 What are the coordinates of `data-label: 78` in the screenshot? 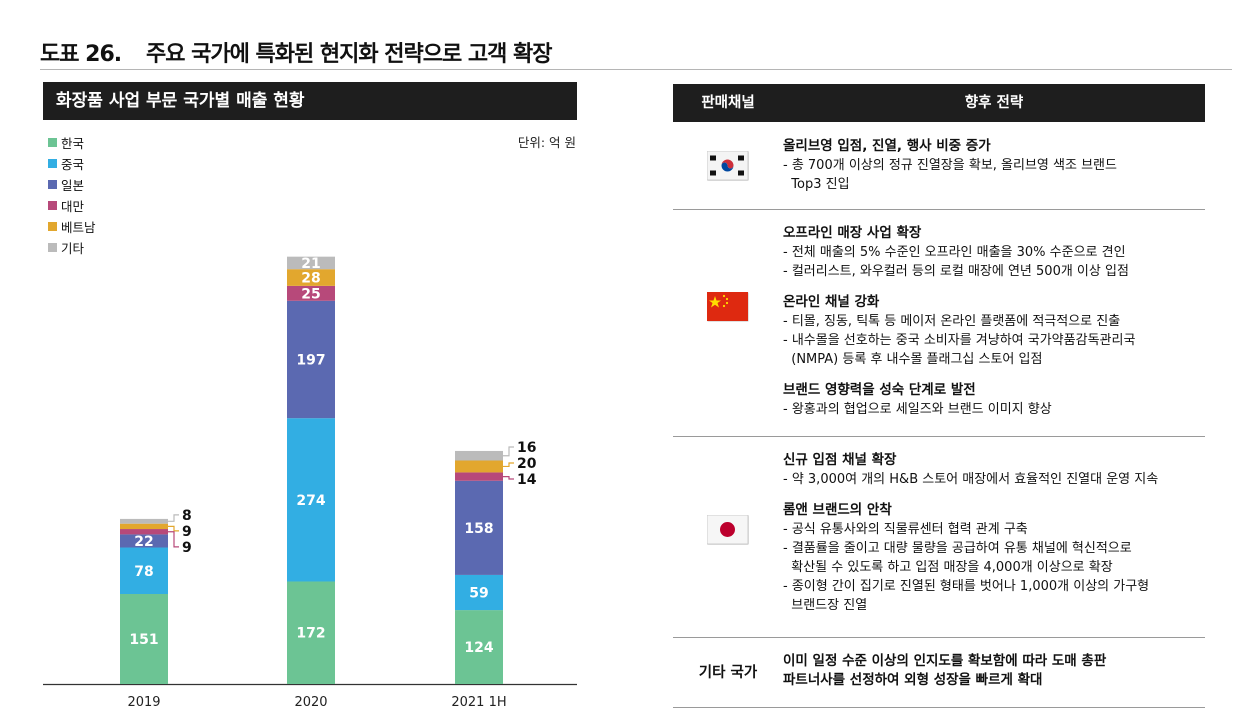 It's located at (143, 572).